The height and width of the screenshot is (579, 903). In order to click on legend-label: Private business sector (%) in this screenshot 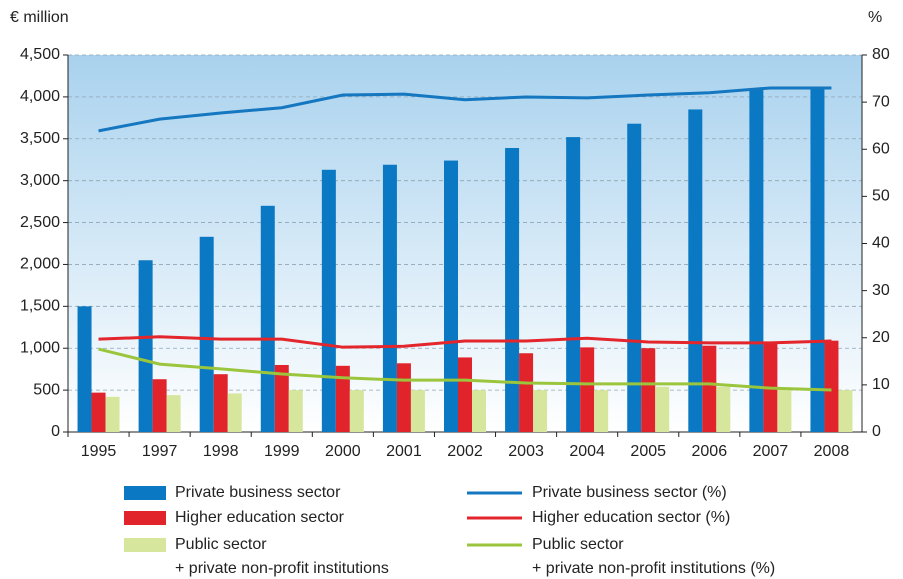, I will do `click(629, 492)`.